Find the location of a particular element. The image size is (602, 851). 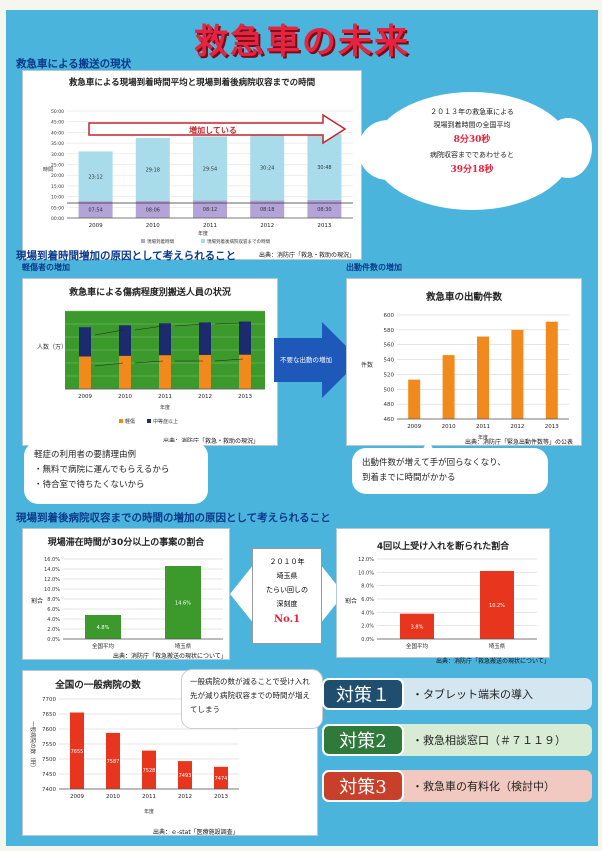

box-line-4: 深刻度 is located at coordinates (287, 604).